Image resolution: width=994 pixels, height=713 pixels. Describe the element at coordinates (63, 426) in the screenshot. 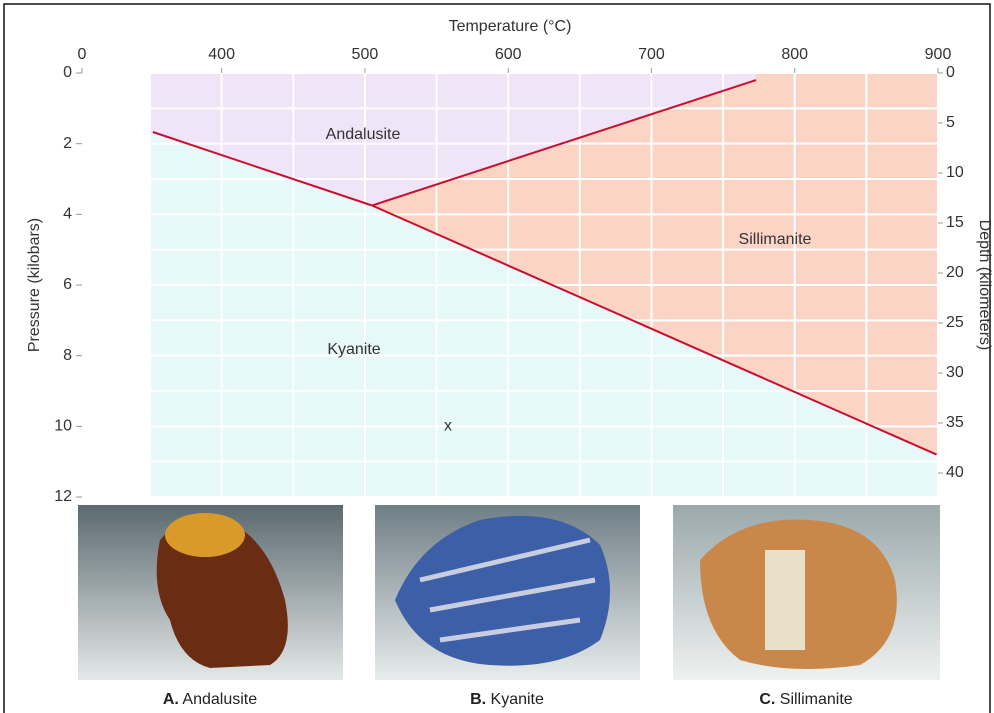

I see `y-tick-label: 10` at that location.